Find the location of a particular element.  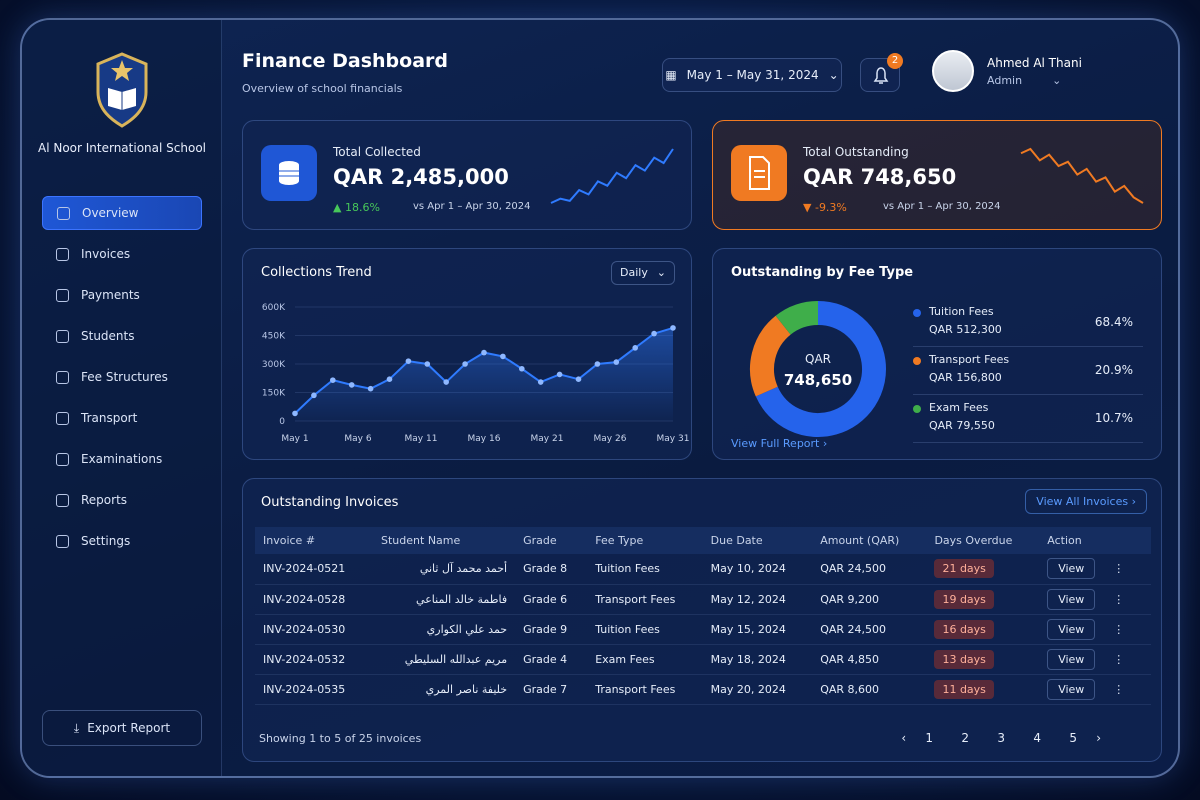

y-tick-label: 0 is located at coordinates (282, 422).